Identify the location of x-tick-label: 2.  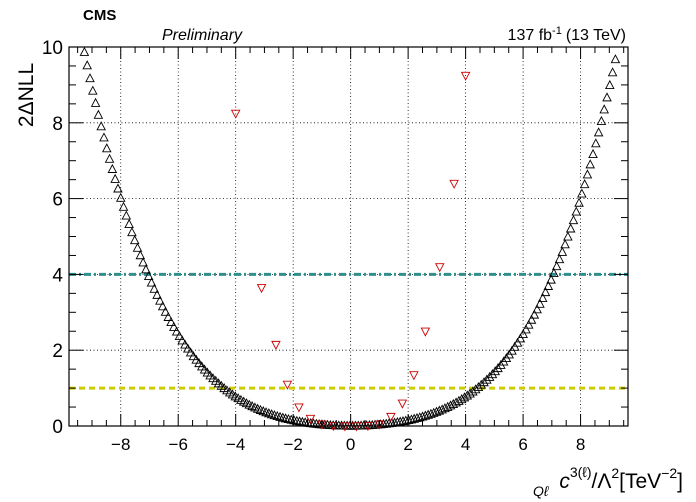
(407, 444).